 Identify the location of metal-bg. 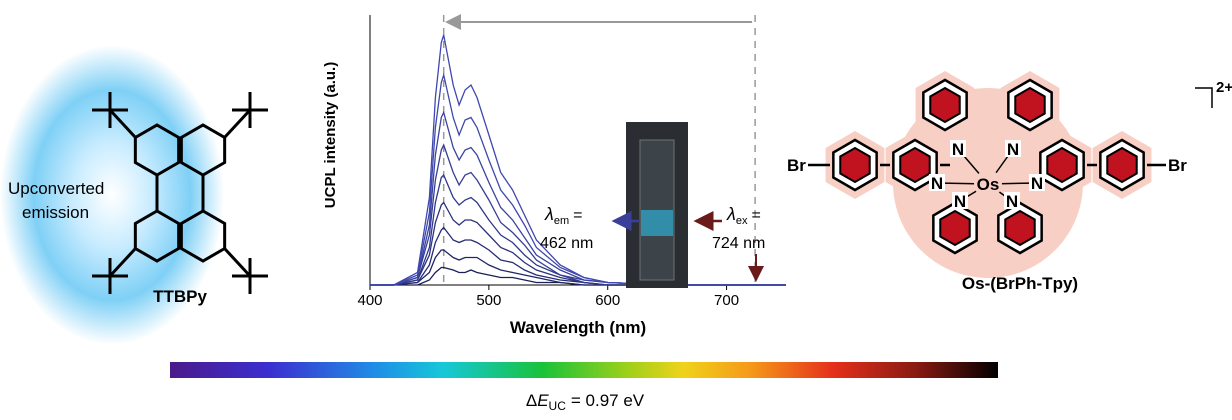
(988, 184).